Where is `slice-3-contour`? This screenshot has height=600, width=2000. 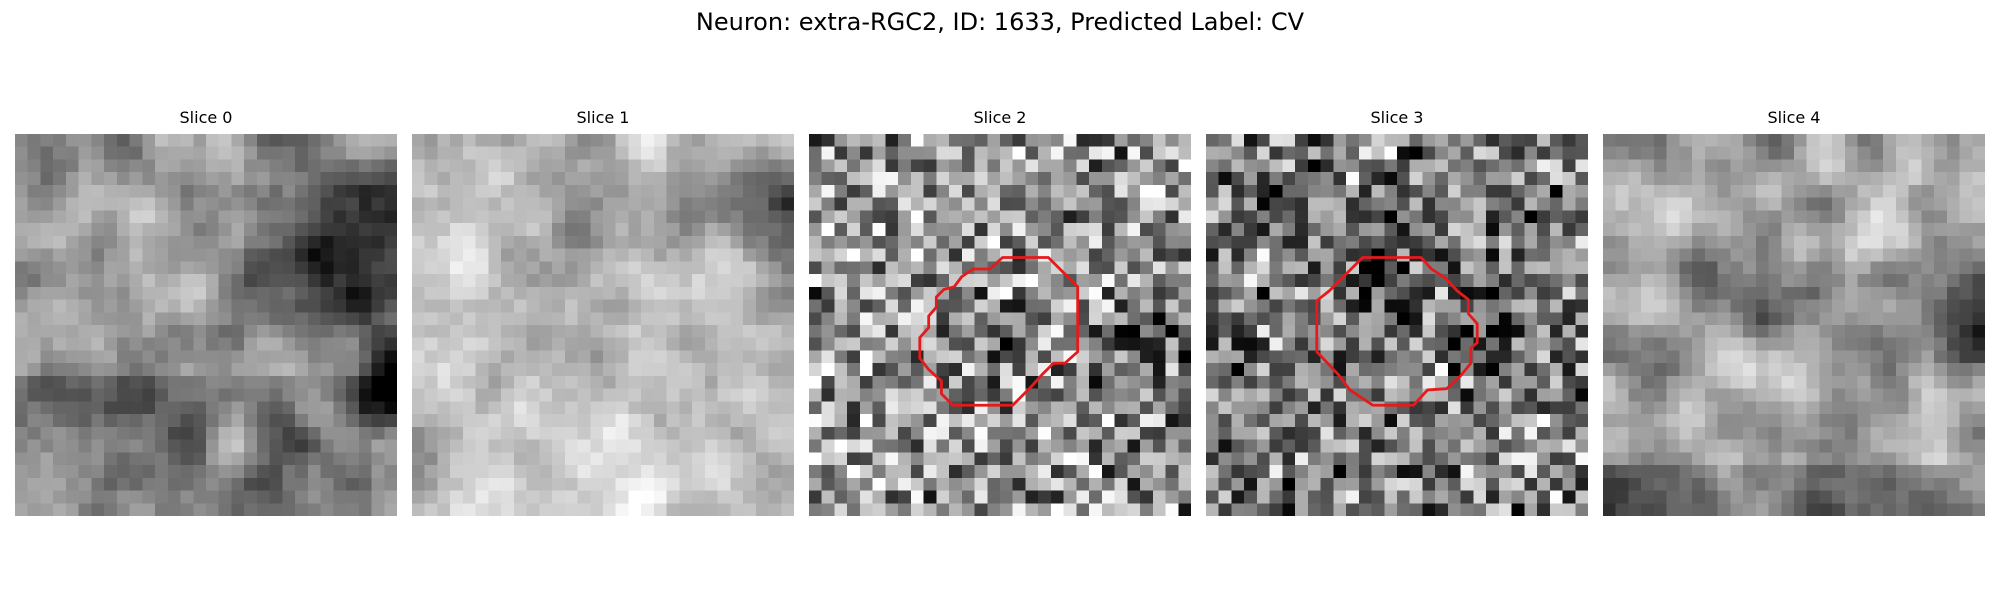 slice-3-contour is located at coordinates (1397, 331).